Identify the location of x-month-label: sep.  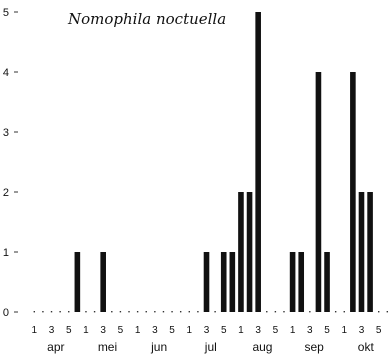
(314, 347).